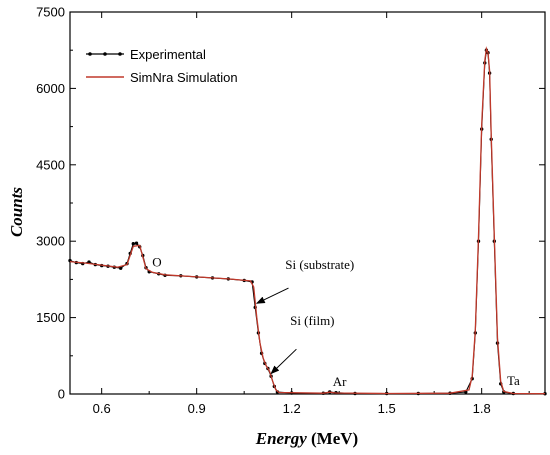 The height and width of the screenshot is (455, 550). I want to click on x-tick-label: 1.5, so click(387, 408).